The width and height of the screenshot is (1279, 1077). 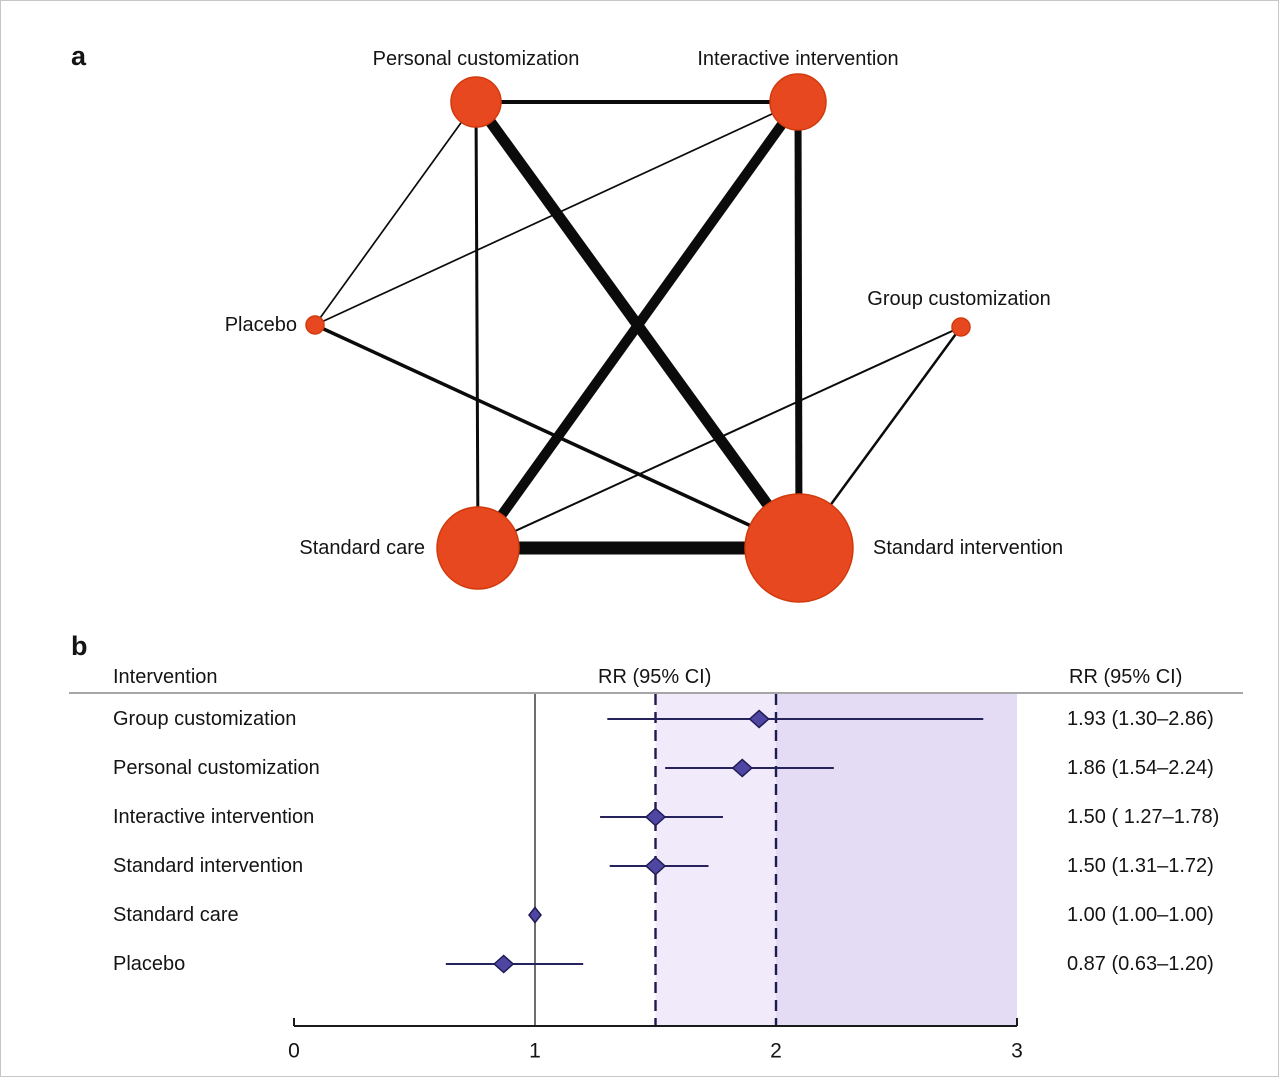 I want to click on forest-header-plot: RR (95% CI), so click(x=654, y=677).